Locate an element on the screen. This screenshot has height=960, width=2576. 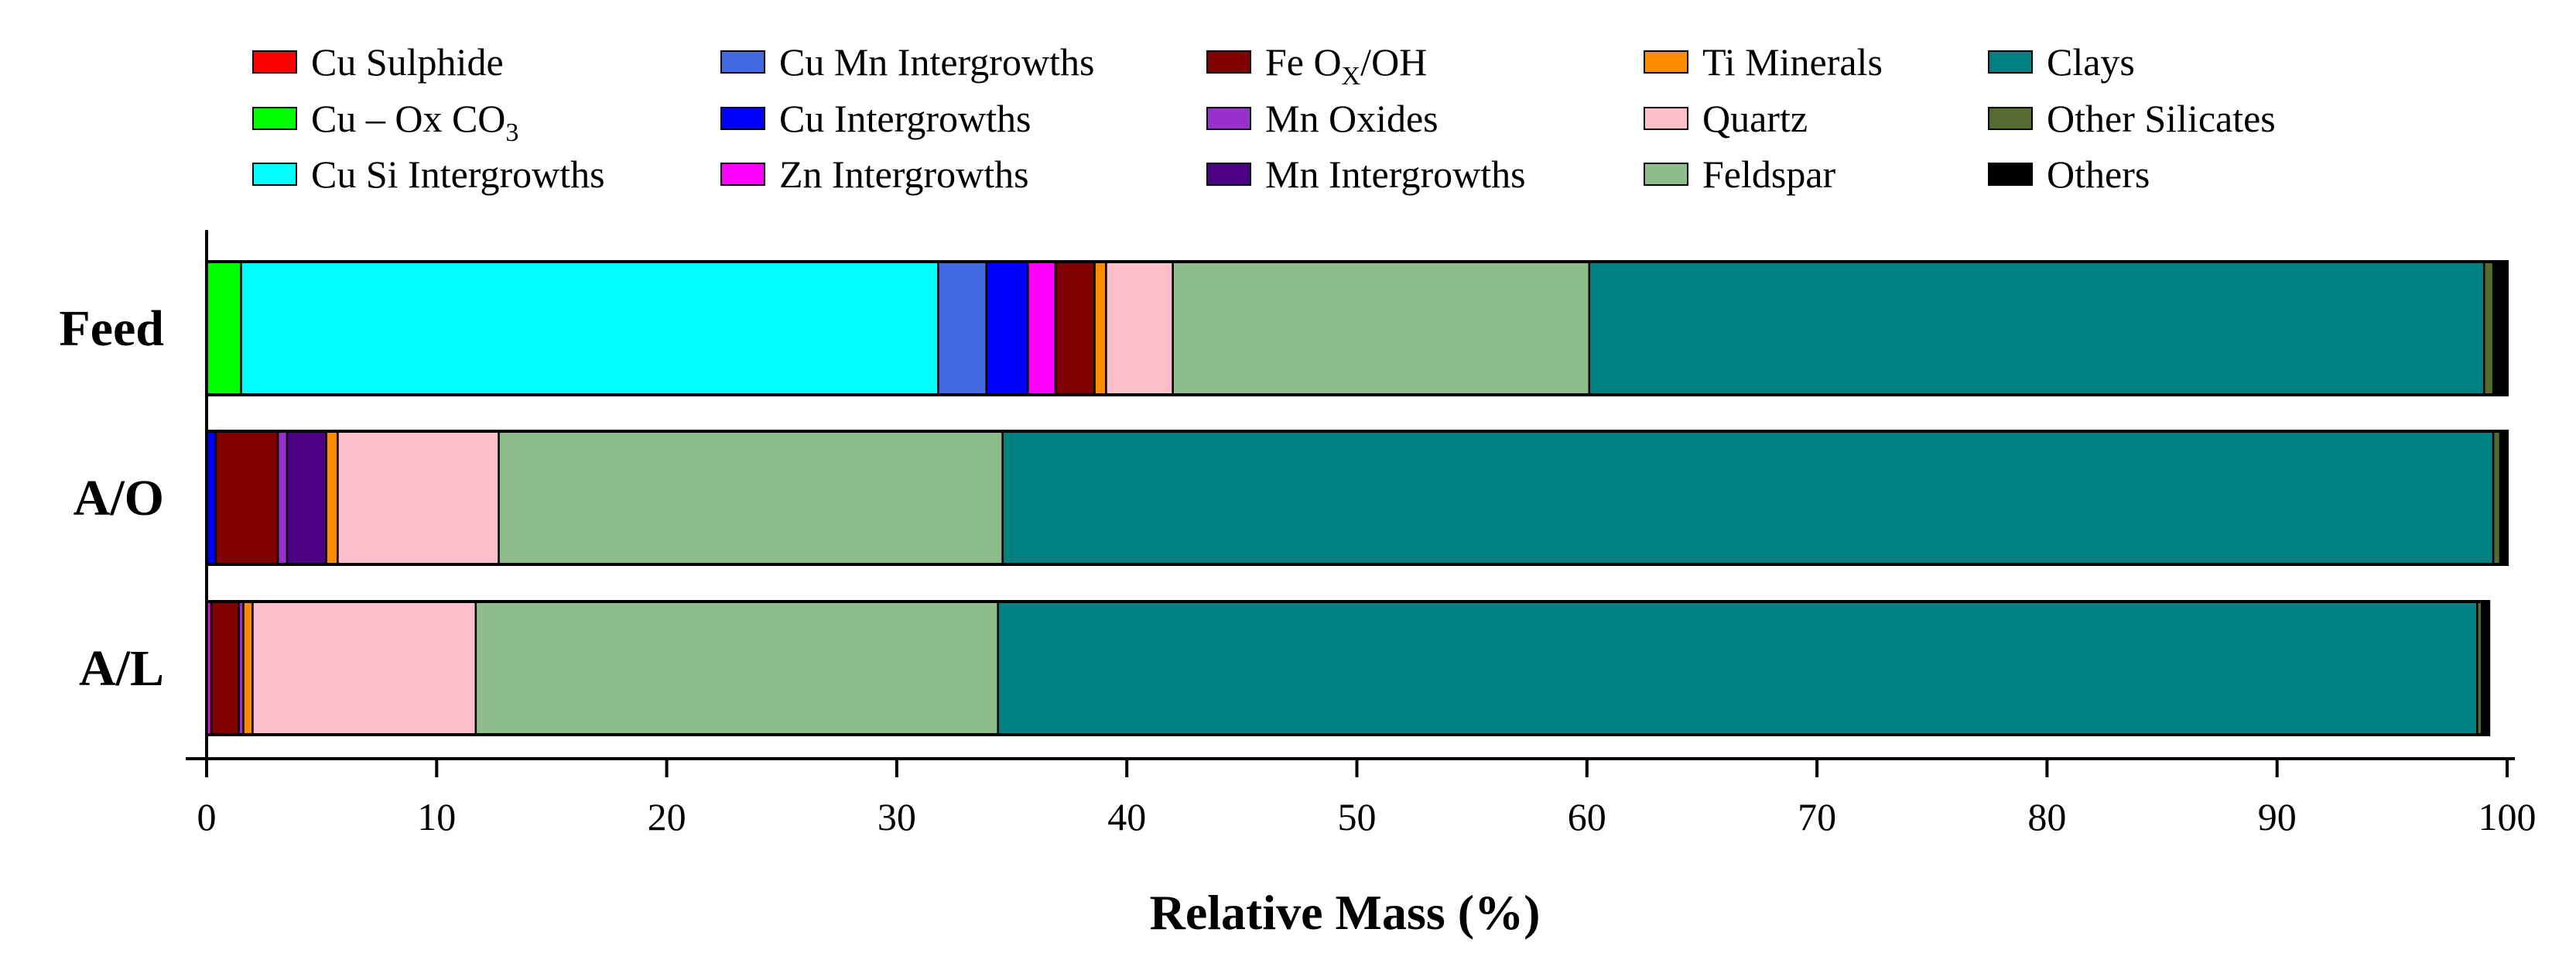
segment-feed-cu-mn-intergrowths is located at coordinates (963, 328).